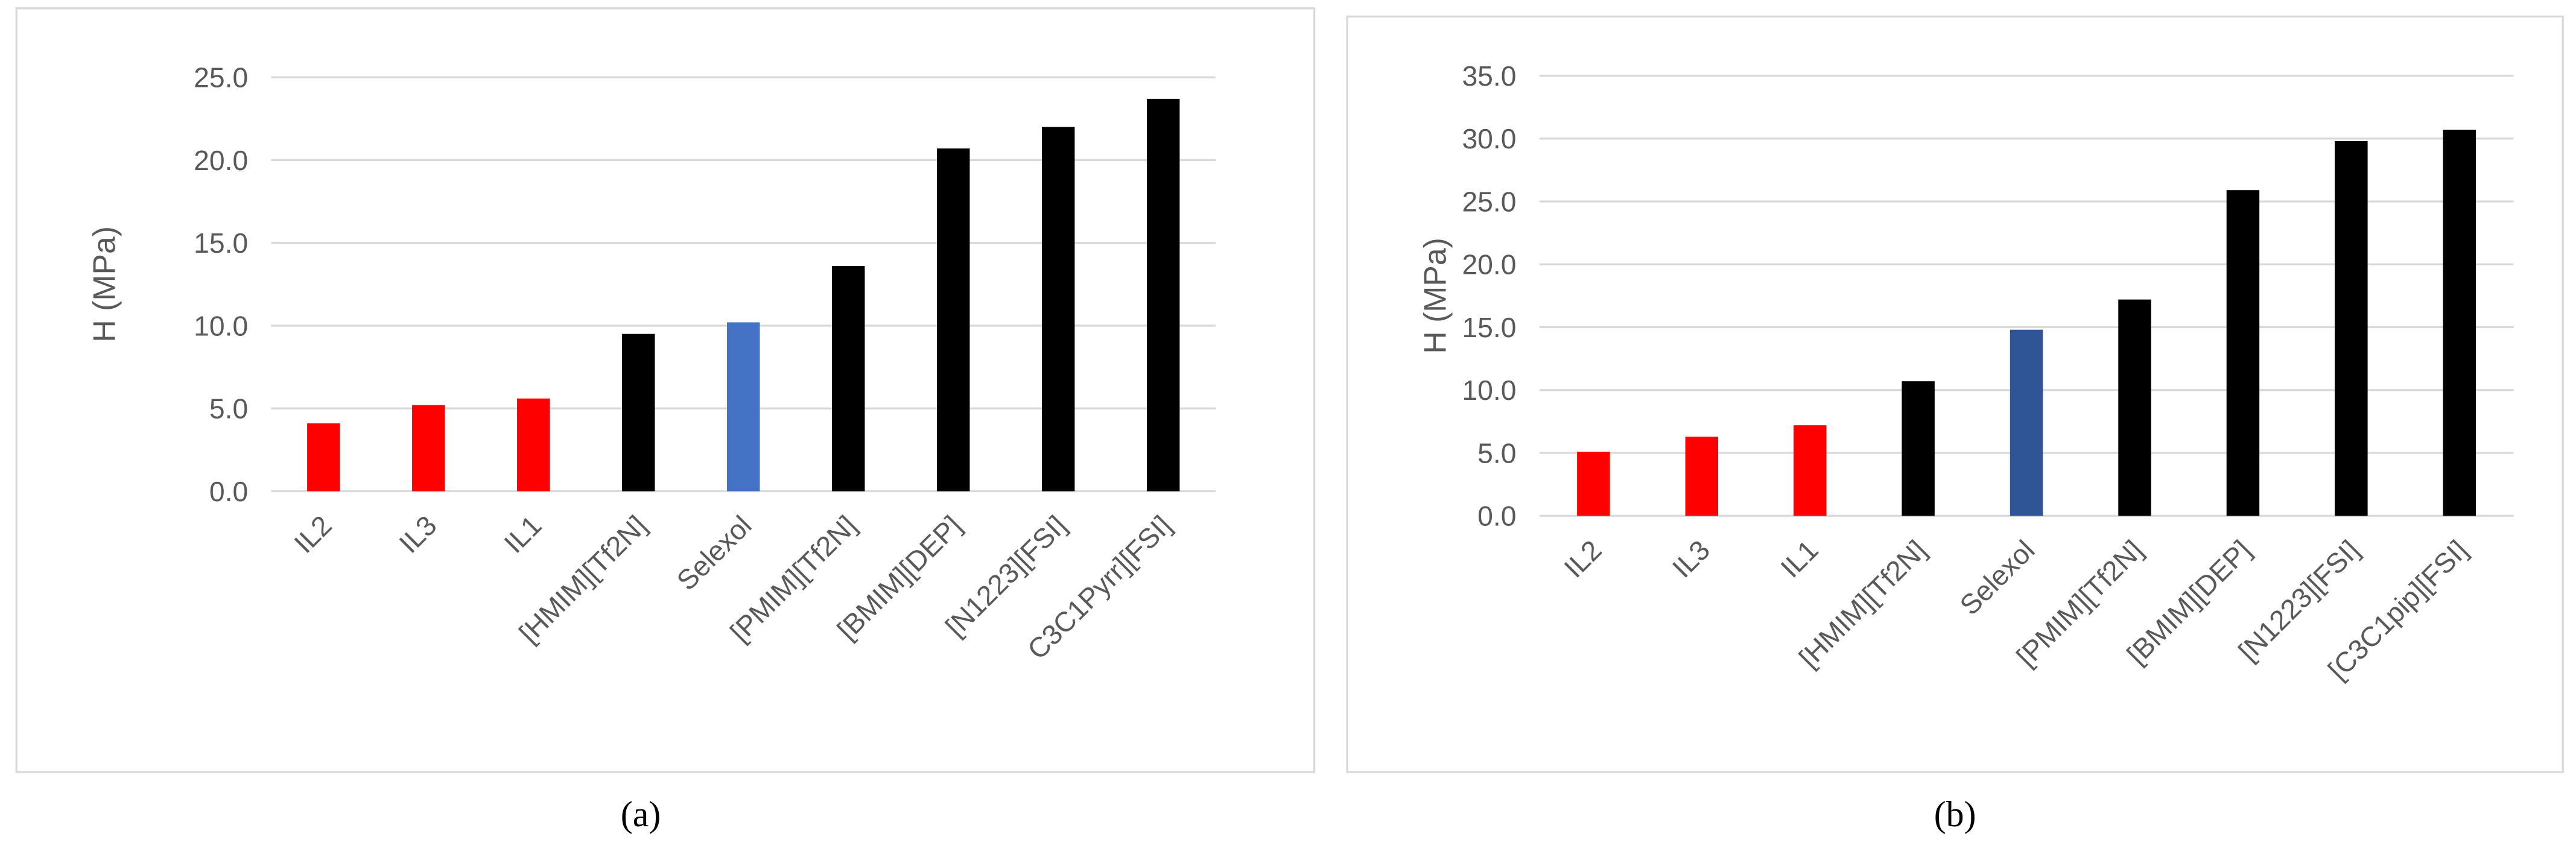 Image resolution: width=2576 pixels, height=851 pixels. What do you see at coordinates (1955, 814) in the screenshot?
I see `caption: (b)` at bounding box center [1955, 814].